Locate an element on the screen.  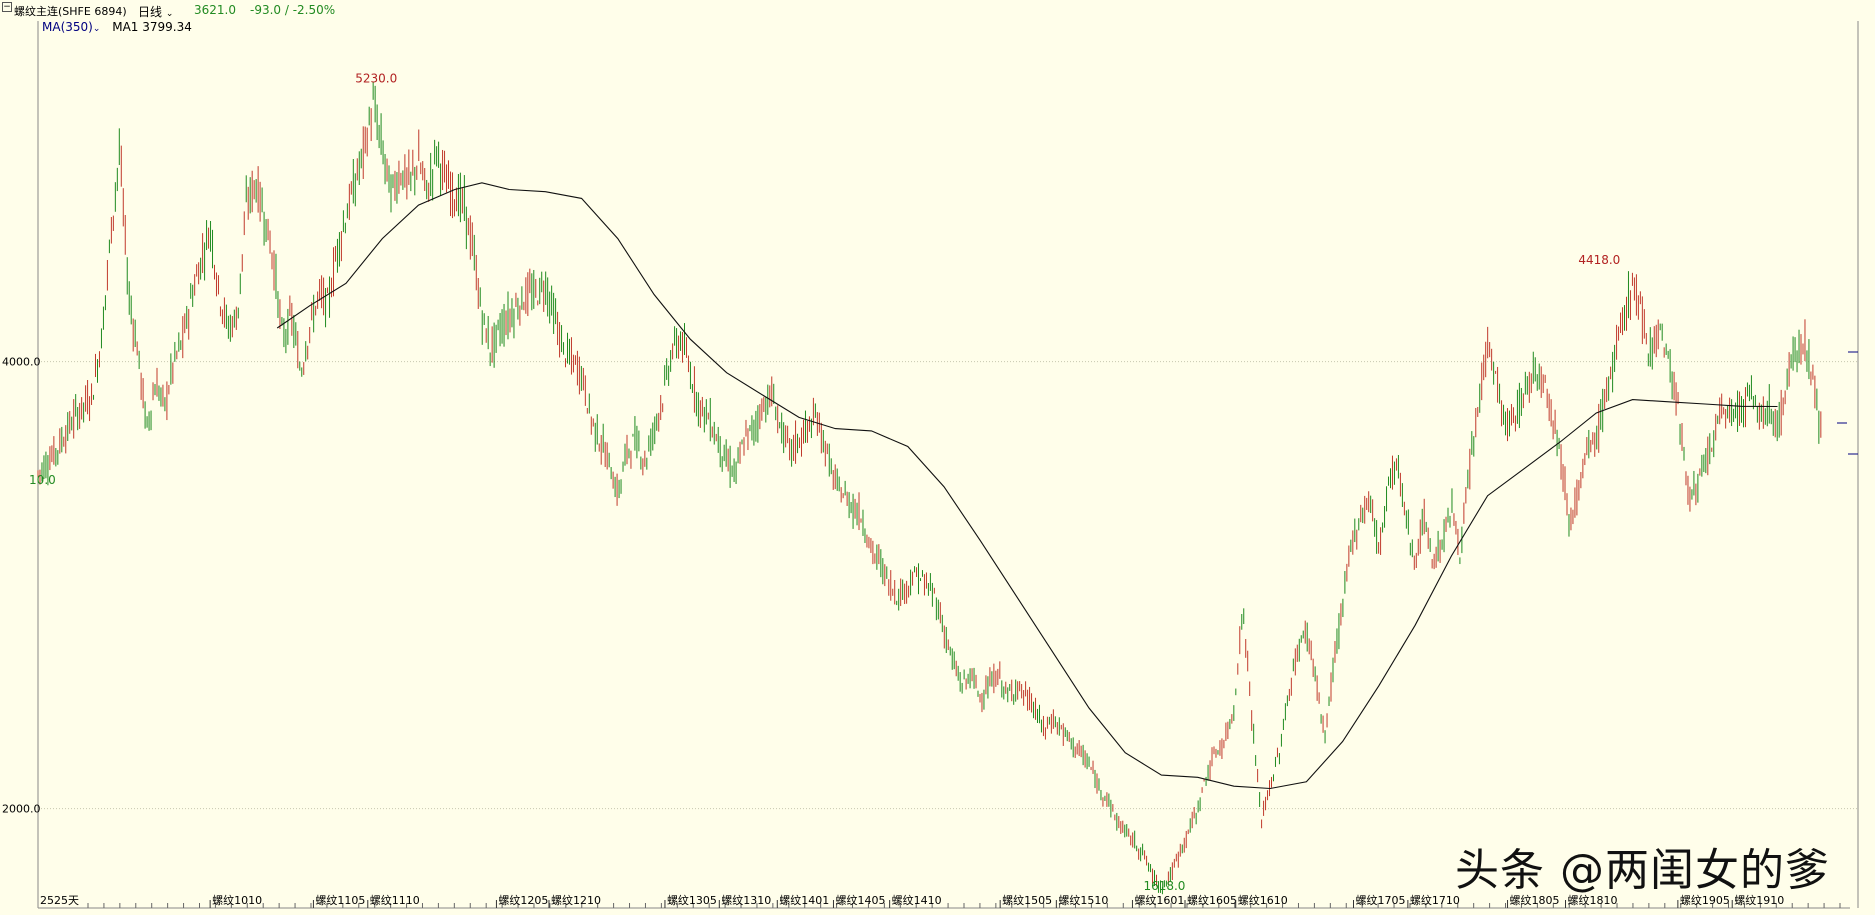
x-tick-label: 螺纹1410 is located at coordinates (917, 900).